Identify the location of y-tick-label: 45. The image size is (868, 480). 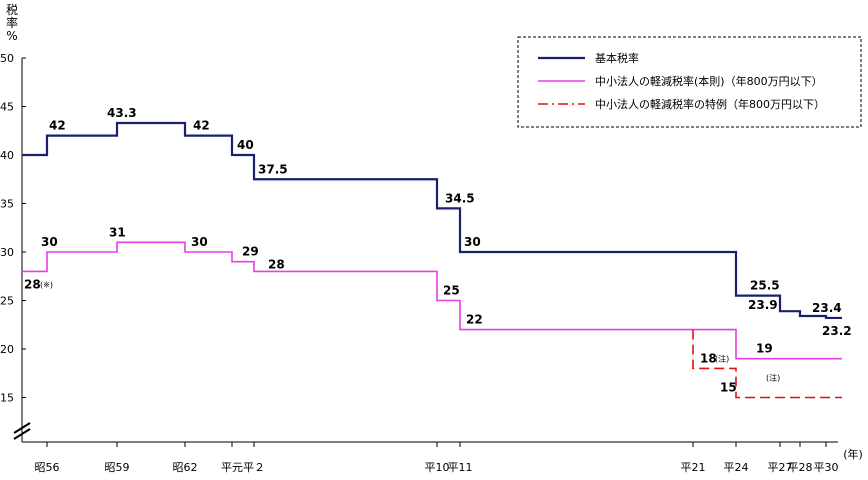
(7, 107).